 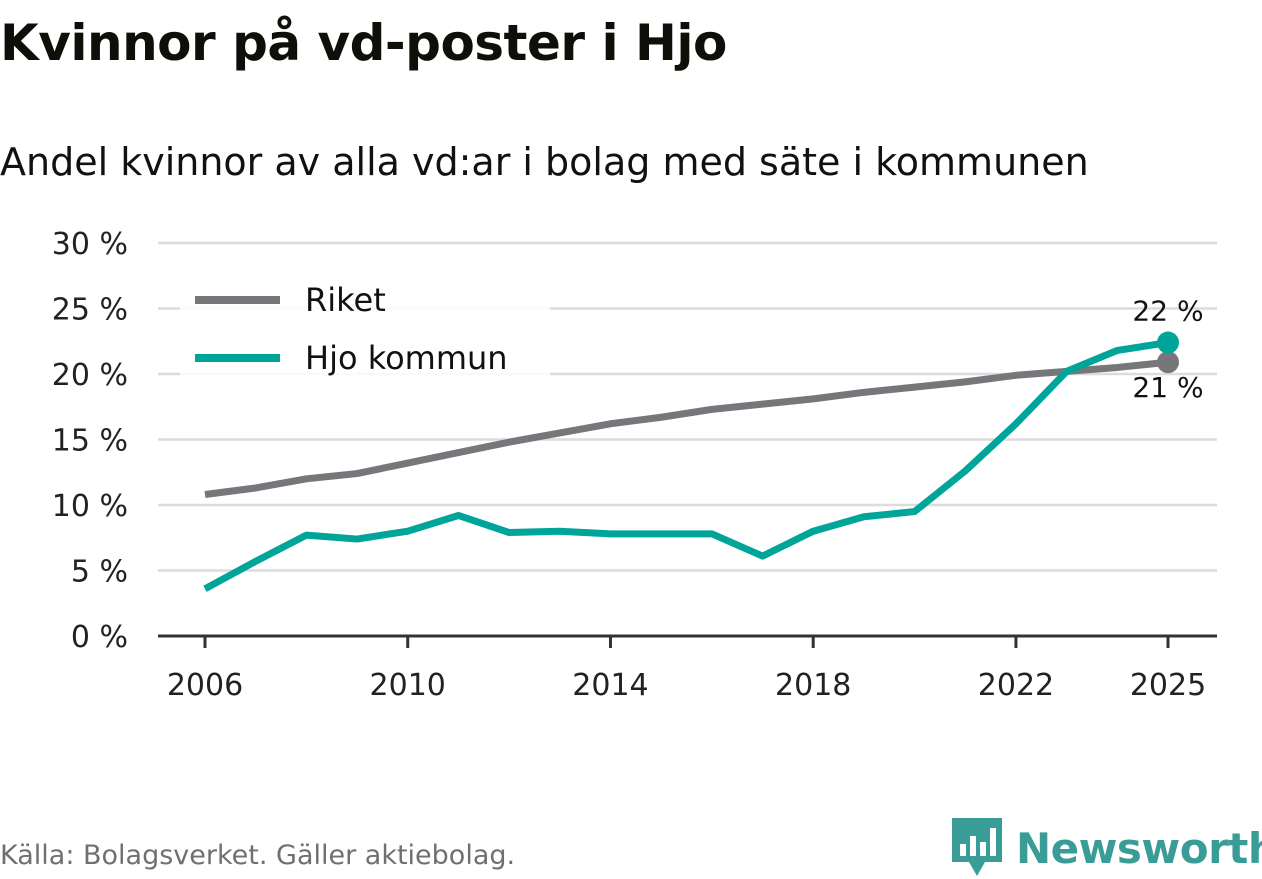 I want to click on end-point-hjo-kommun, so click(x=1168, y=342).